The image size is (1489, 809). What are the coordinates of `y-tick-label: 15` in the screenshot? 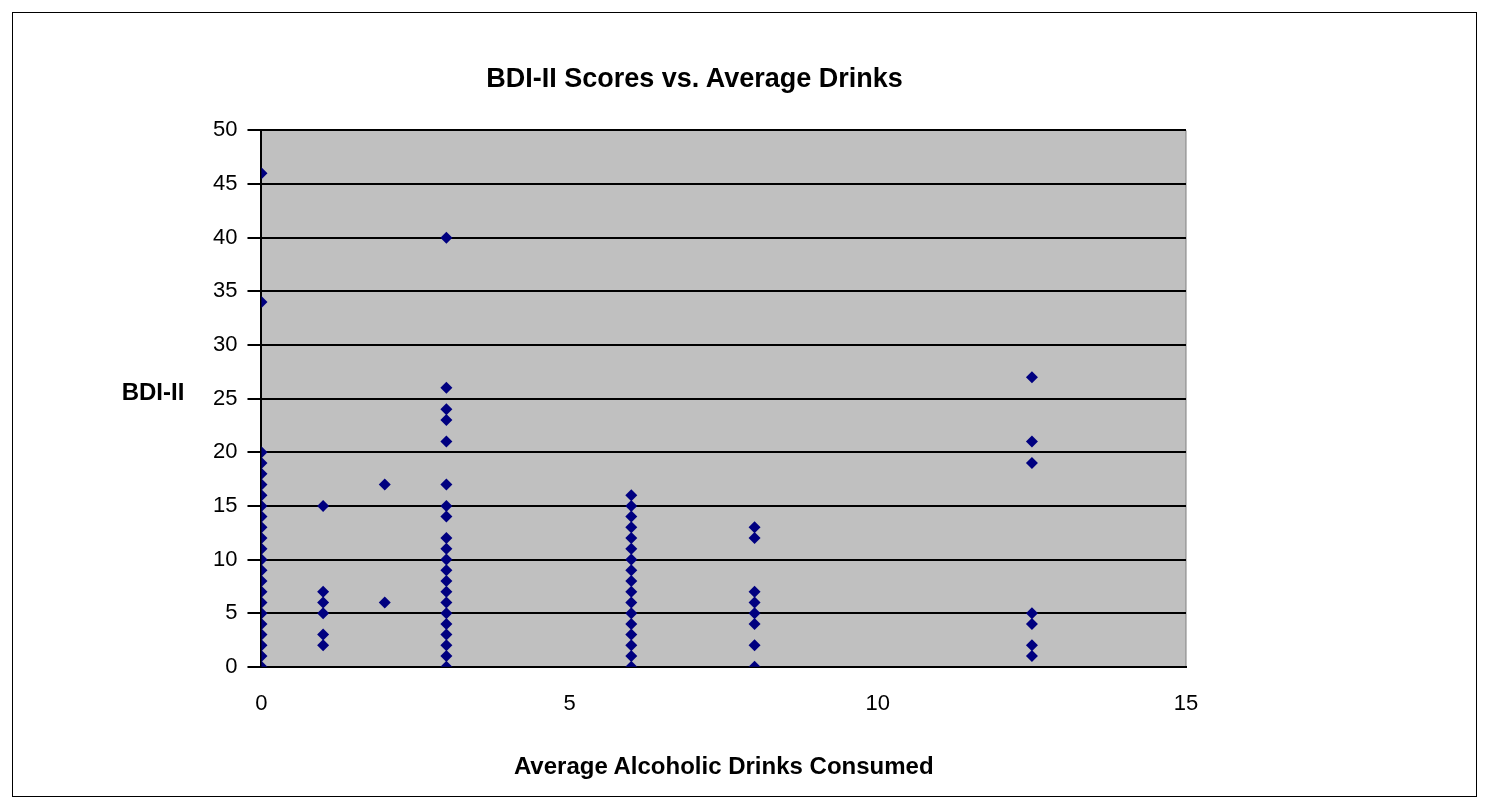 It's located at (225, 504).